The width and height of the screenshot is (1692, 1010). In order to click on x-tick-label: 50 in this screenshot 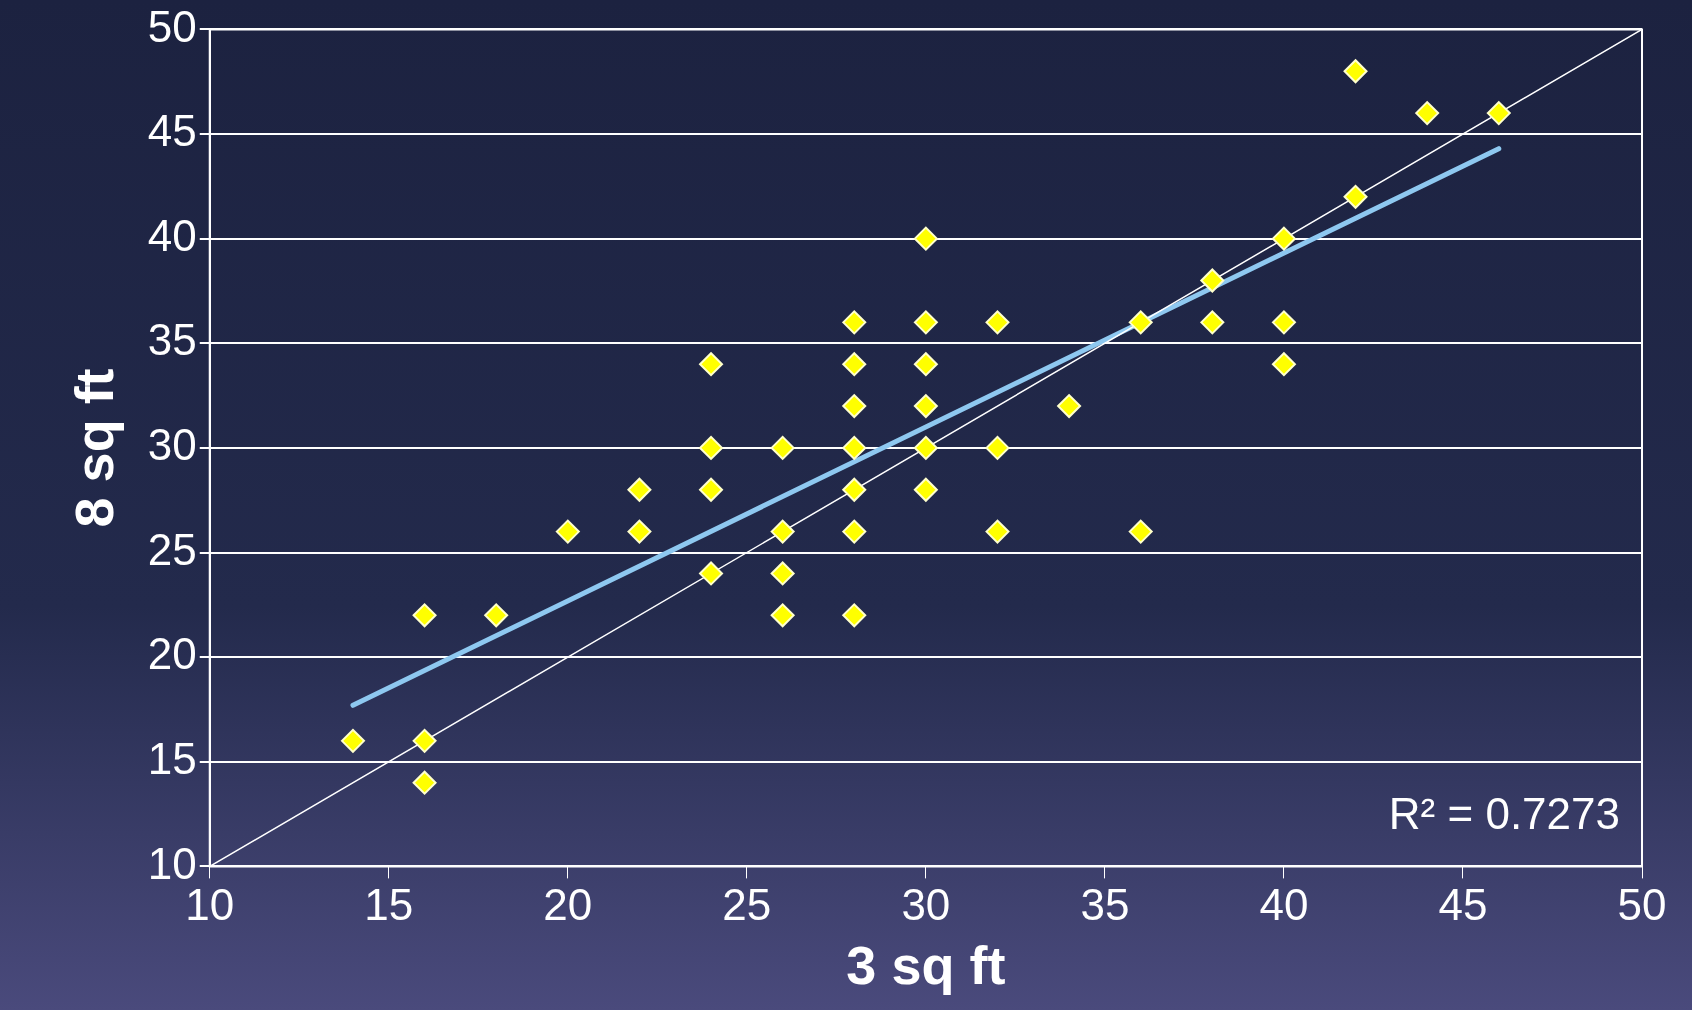, I will do `click(1642, 904)`.